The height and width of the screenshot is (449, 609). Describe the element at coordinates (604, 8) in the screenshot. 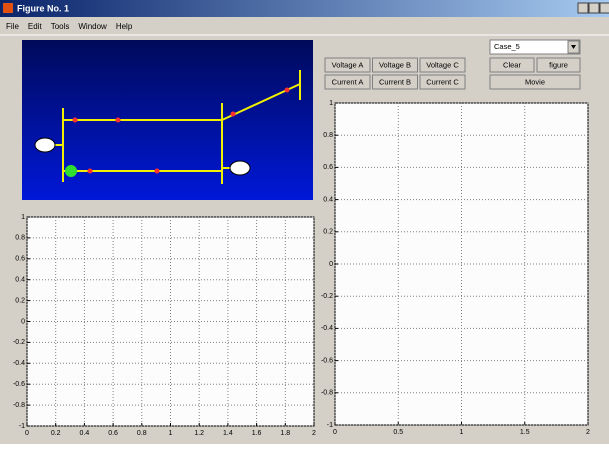

I see `close-button` at that location.